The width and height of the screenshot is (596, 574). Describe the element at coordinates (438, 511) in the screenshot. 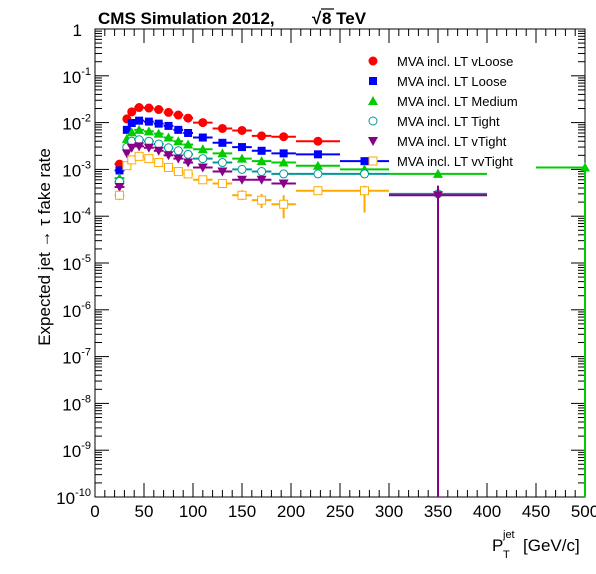

I see `x-tick-label: 350` at that location.